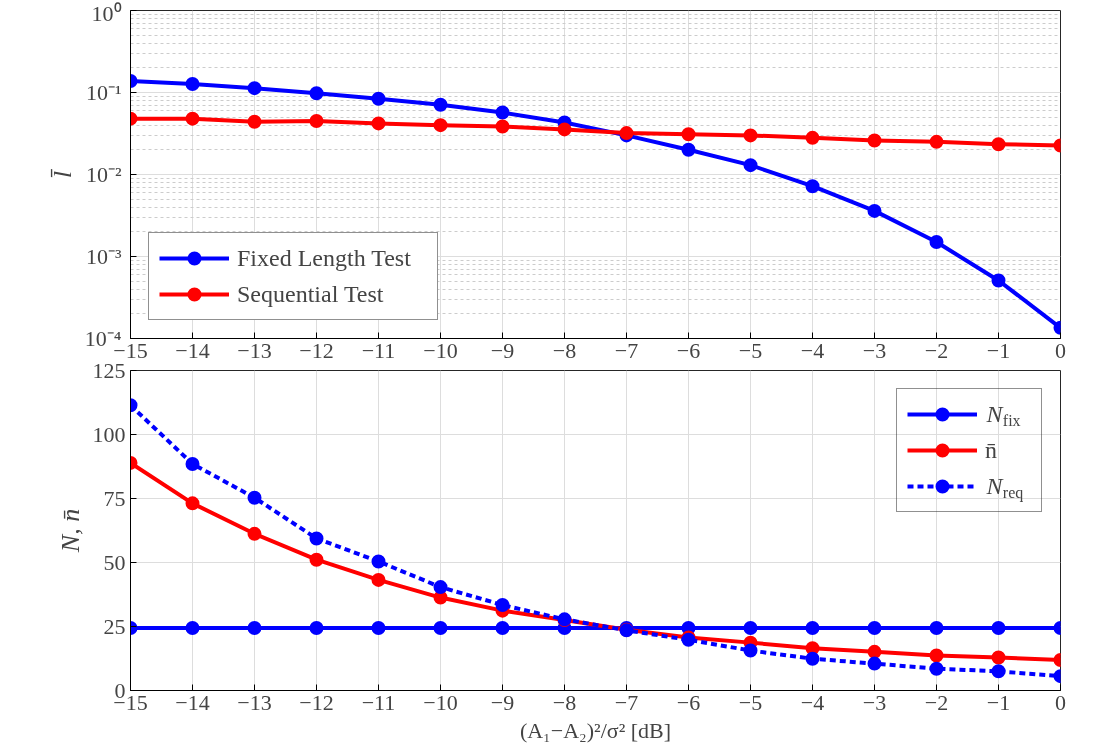 The image size is (1097, 748). Describe the element at coordinates (62, 173) in the screenshot. I see `y-axis-title: l̄` at that location.